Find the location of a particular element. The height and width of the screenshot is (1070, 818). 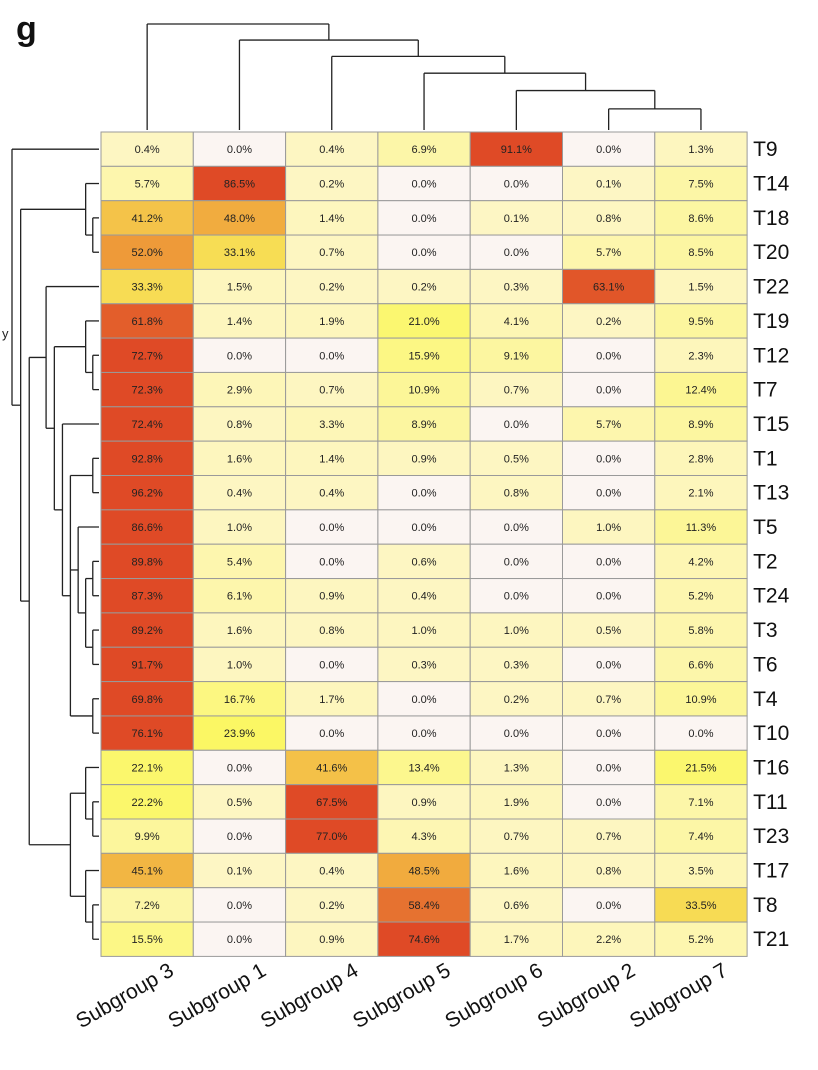

cell-value-label: 4.1% is located at coordinates (516, 322).